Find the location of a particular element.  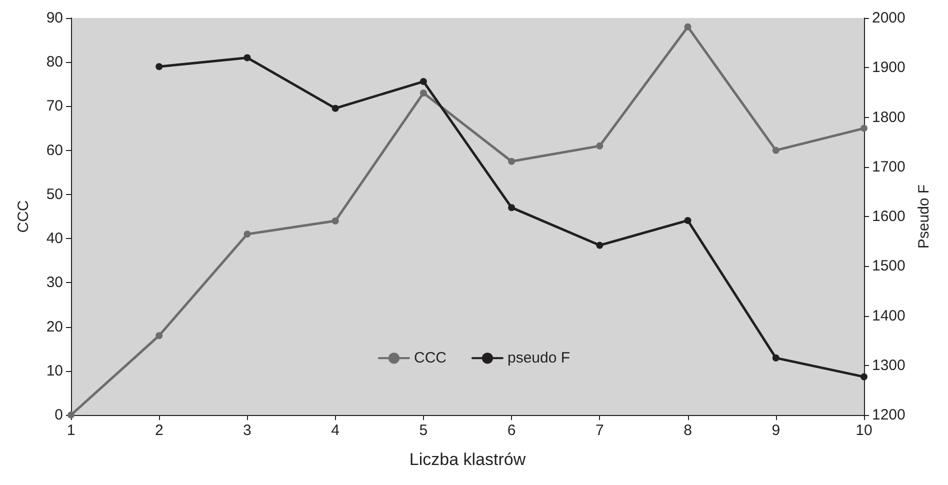

y2-tick-label: 1900 is located at coordinates (889, 67).